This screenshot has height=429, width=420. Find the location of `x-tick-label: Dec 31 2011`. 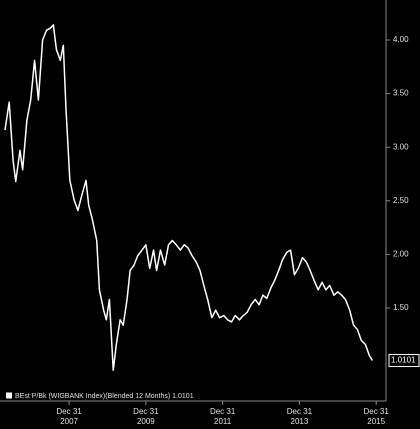

x-tick-label: Dec 31 2011 is located at coordinates (223, 416).